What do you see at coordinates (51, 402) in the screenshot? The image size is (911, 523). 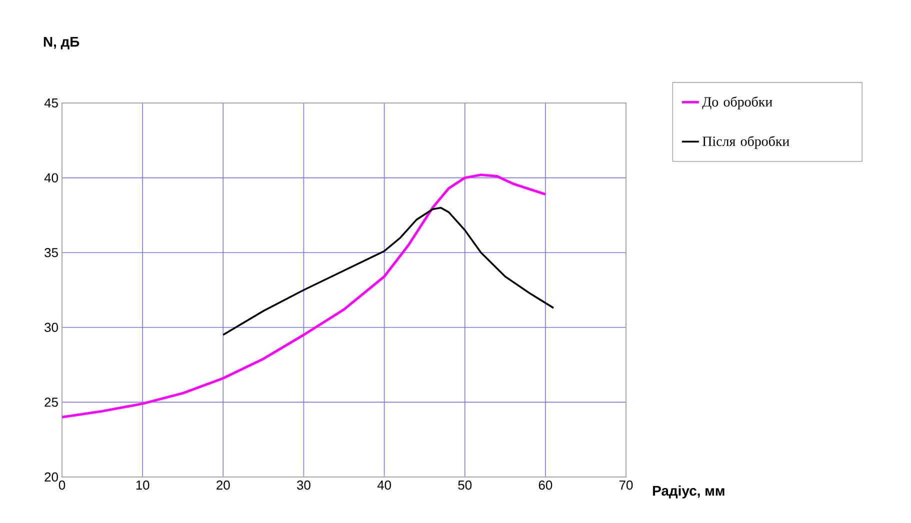 I see `y-tick-label: 25` at bounding box center [51, 402].